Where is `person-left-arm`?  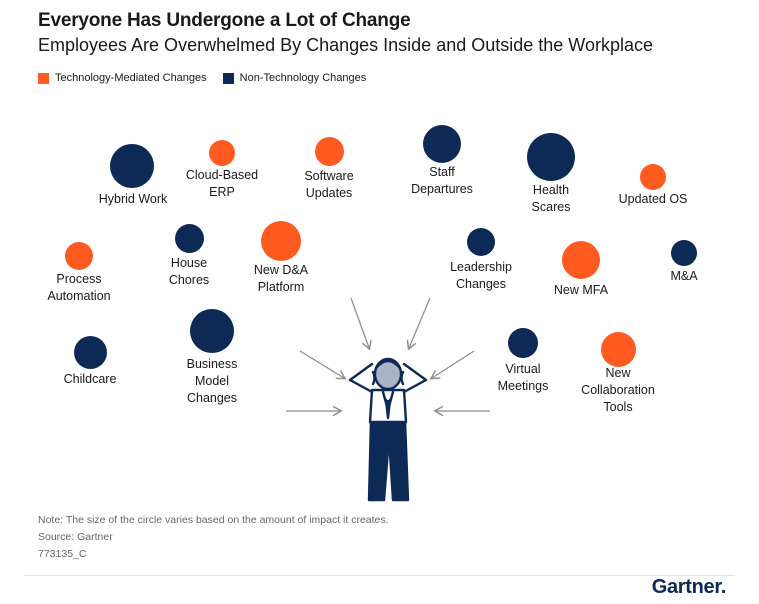 person-left-arm is located at coordinates (361, 378).